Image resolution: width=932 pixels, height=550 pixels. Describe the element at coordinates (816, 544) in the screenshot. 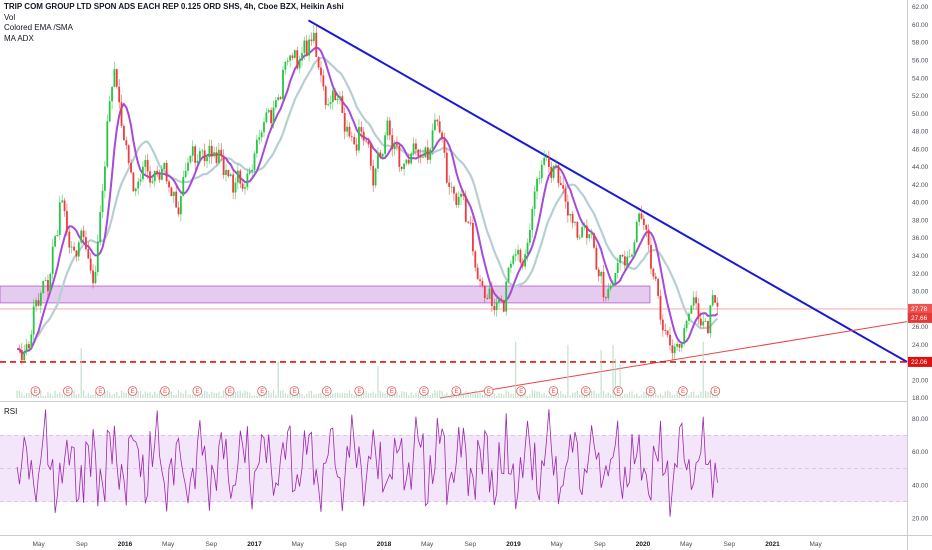

I see `time-label-month: May` at that location.